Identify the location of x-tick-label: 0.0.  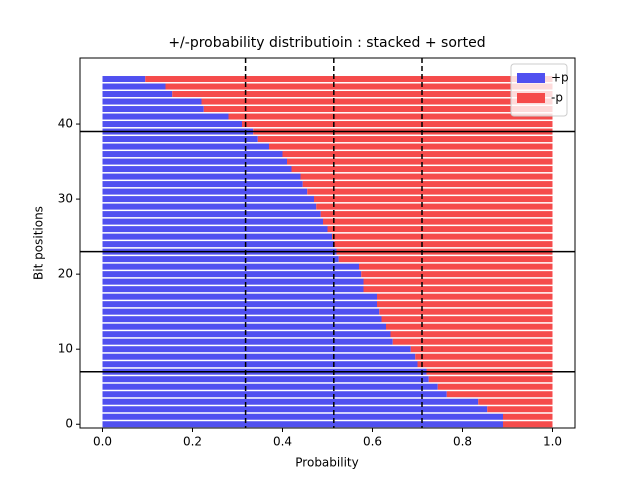
(102, 442).